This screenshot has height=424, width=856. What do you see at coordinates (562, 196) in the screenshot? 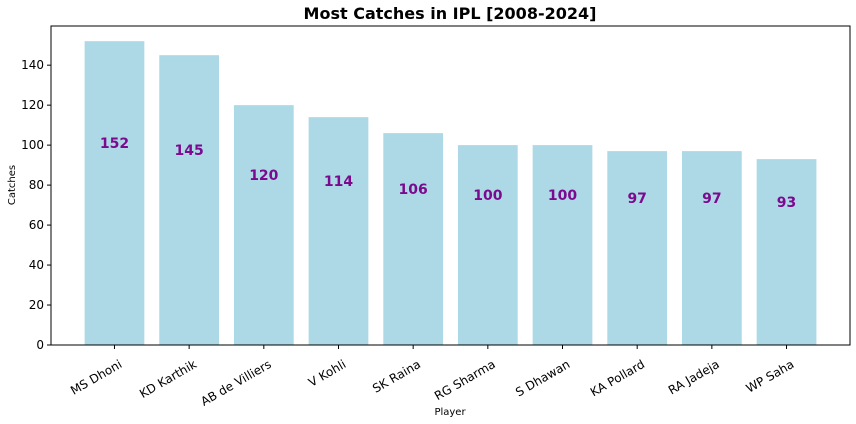
I see `data-label-s-dhawan: 100` at bounding box center [562, 196].